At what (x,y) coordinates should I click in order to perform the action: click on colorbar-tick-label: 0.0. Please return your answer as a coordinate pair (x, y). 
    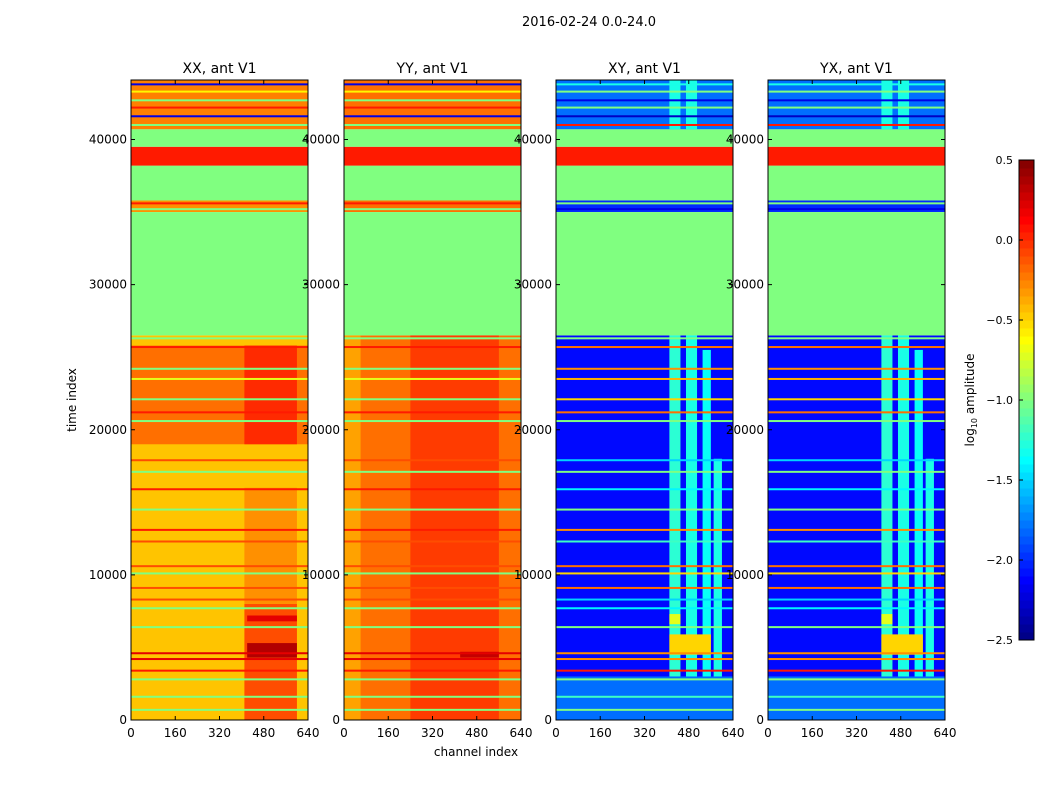
    Looking at the image, I should click on (1005, 240).